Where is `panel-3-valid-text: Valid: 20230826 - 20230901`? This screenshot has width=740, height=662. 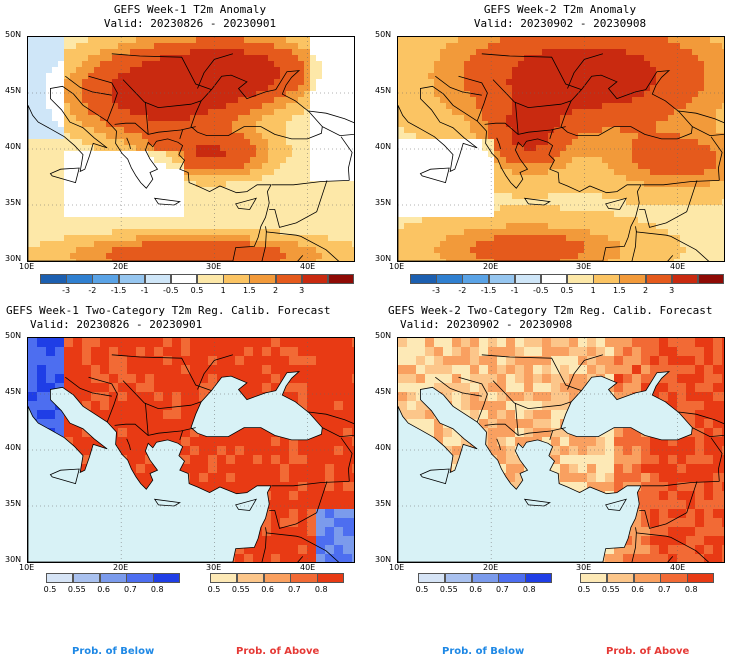
panel-3-valid-text: Valid: 20230826 - 20230901 is located at coordinates (116, 324).